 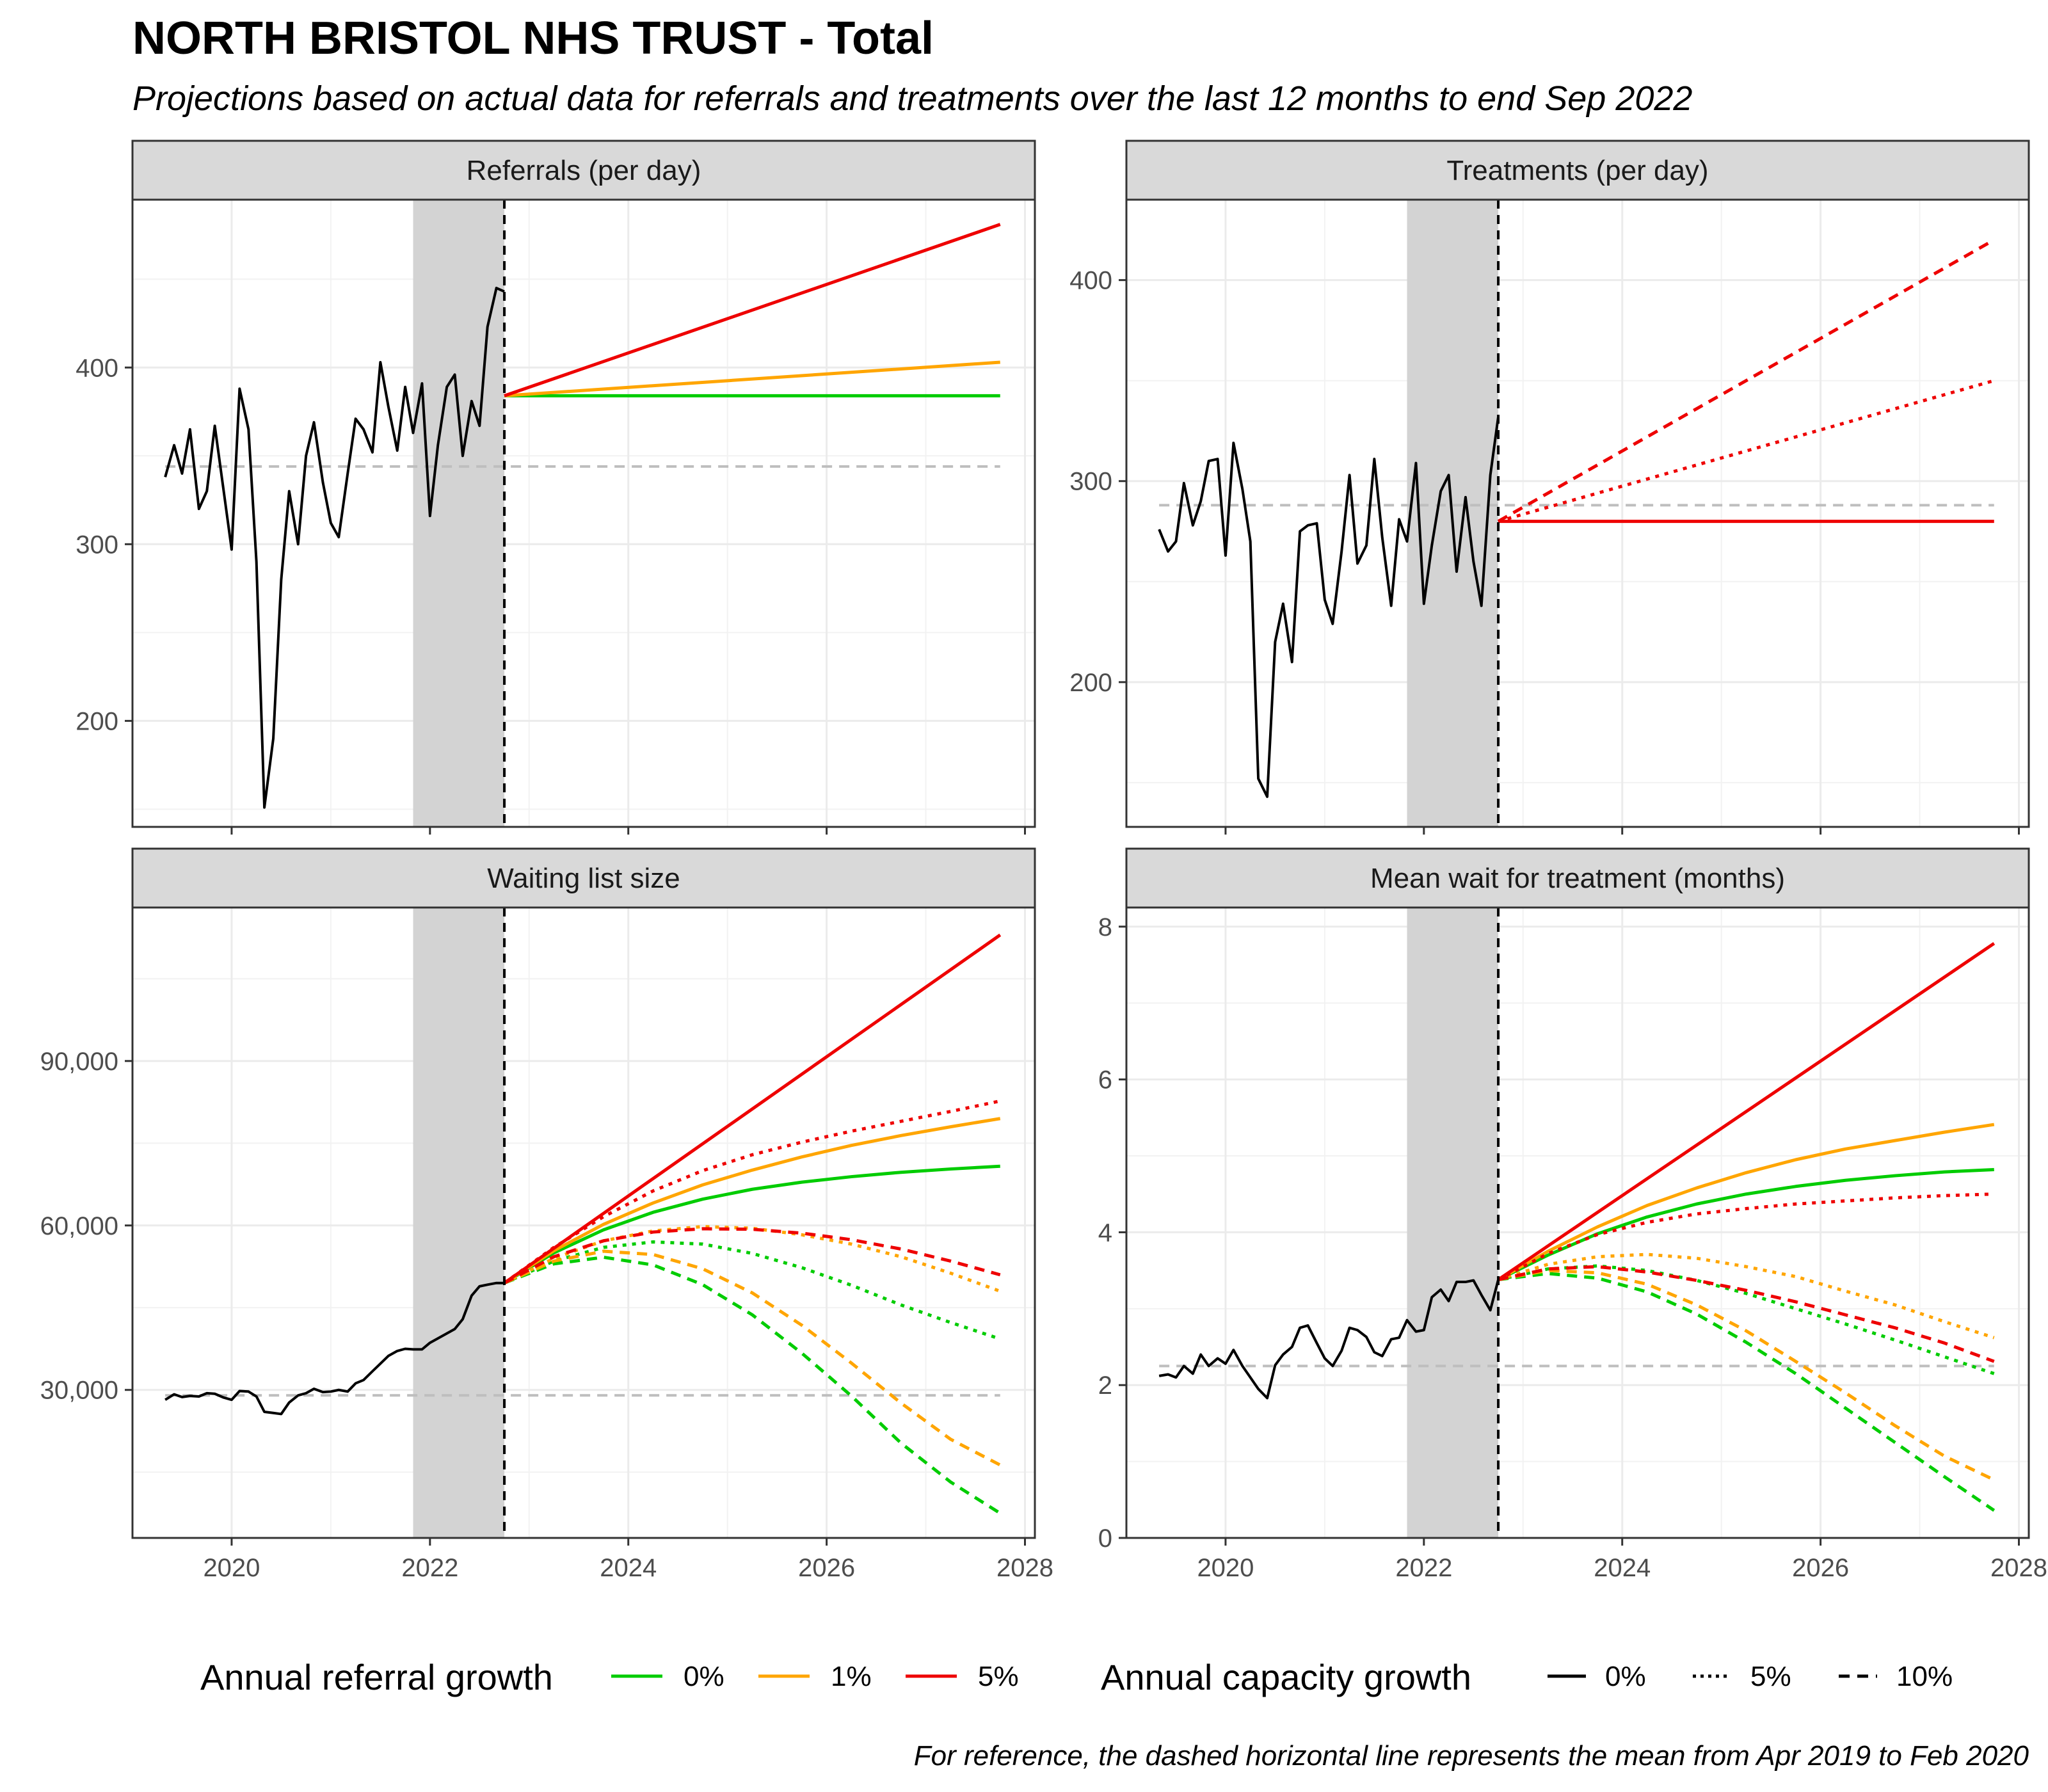 I want to click on panel-title: Mean wait for treatment (months), so click(x=1577, y=878).